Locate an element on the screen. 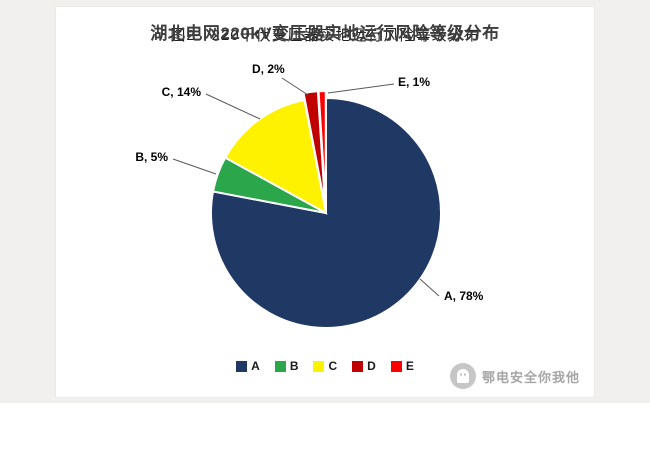 This screenshot has width=650, height=463. slice-label-C: C, 14% is located at coordinates (182, 92).